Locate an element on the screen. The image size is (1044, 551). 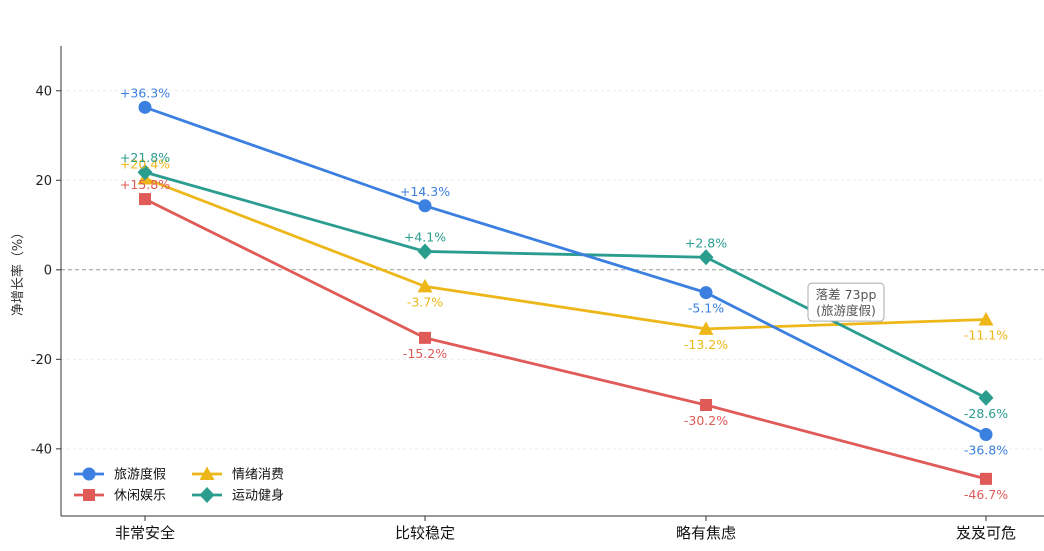
legend-label: 休闲娱乐 is located at coordinates (140, 496).